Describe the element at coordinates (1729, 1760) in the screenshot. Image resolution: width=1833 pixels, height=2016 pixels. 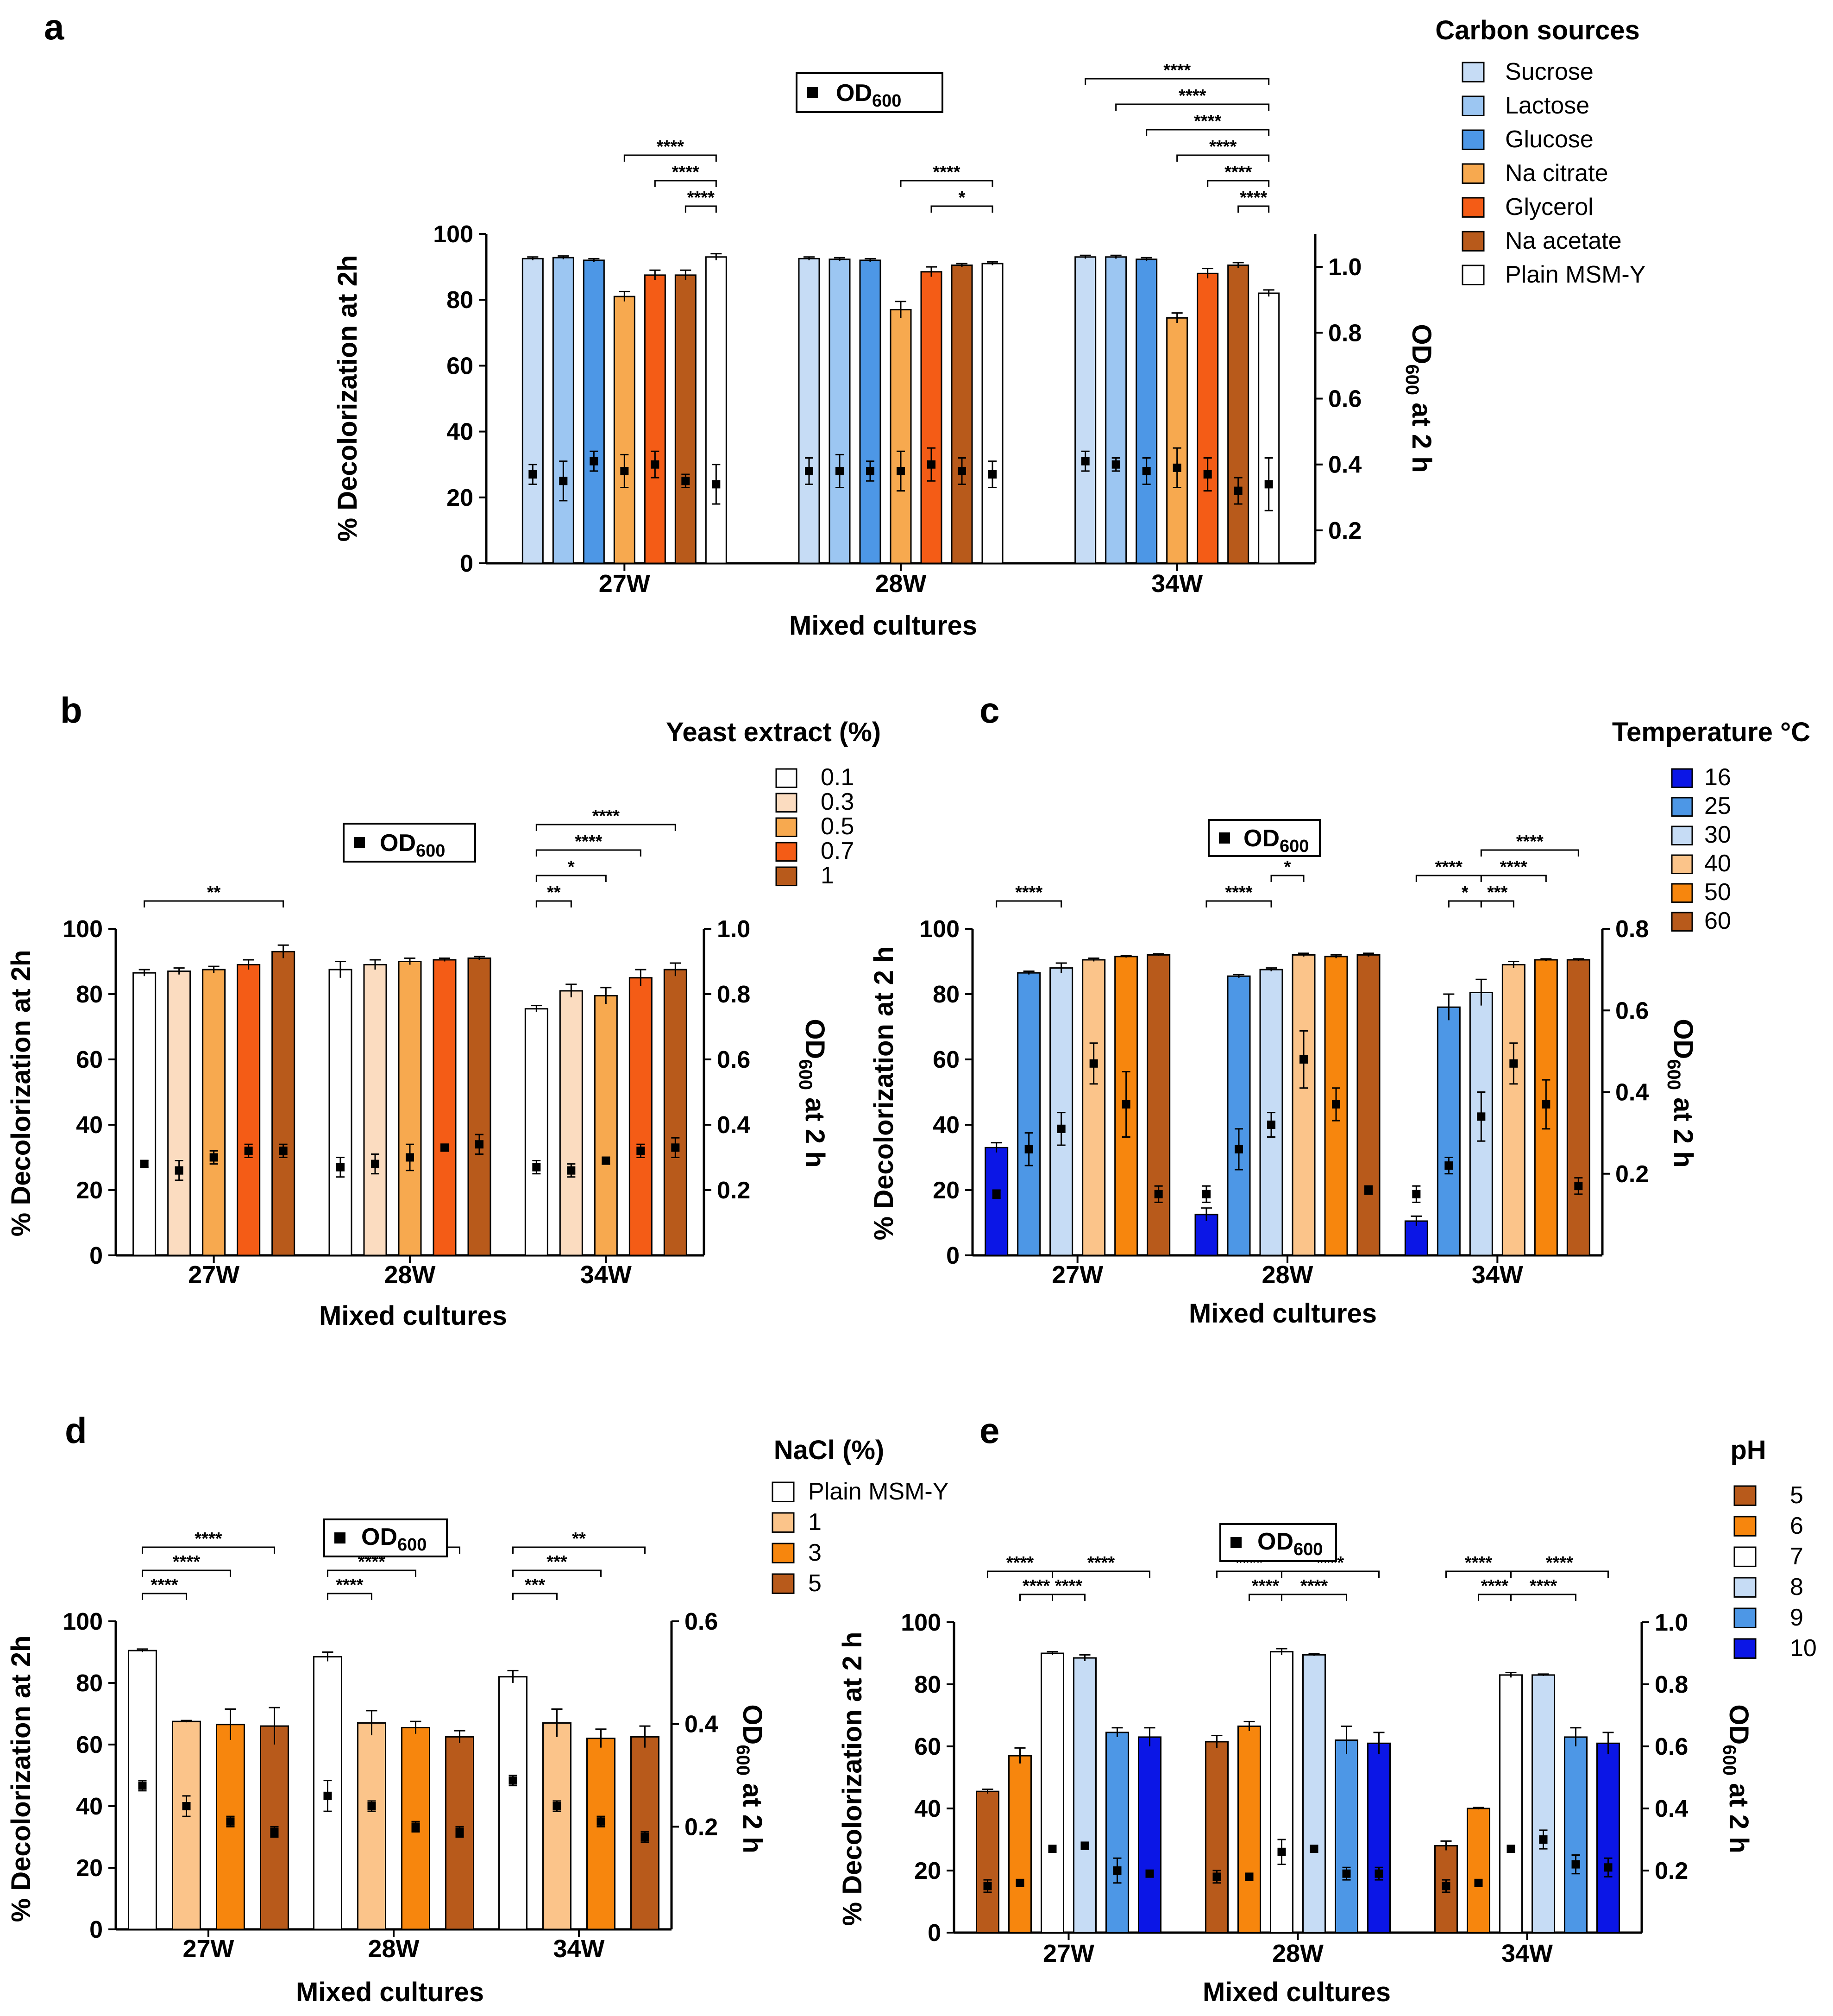
I see `y2-title-sub: 600` at that location.